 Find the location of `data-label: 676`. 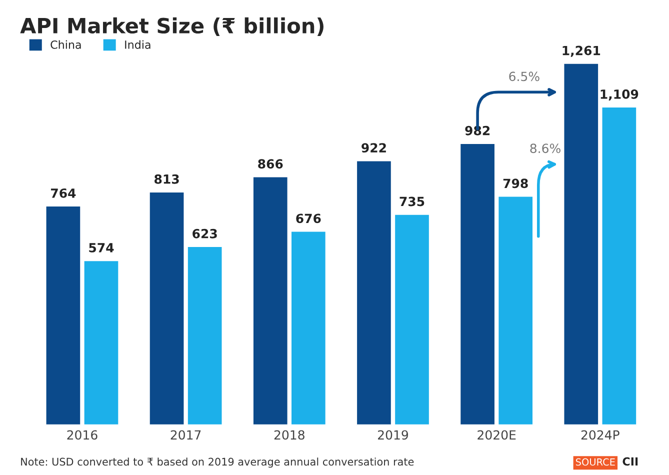

data-label: 676 is located at coordinates (308, 219).